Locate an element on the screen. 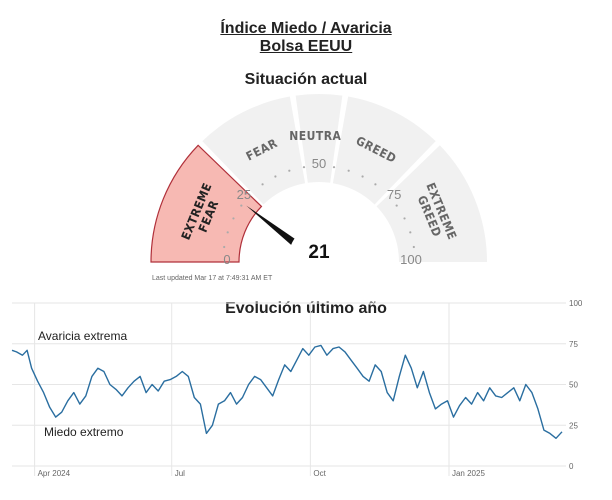  gauge-subtitle: Situación actual is located at coordinates (306, 79).